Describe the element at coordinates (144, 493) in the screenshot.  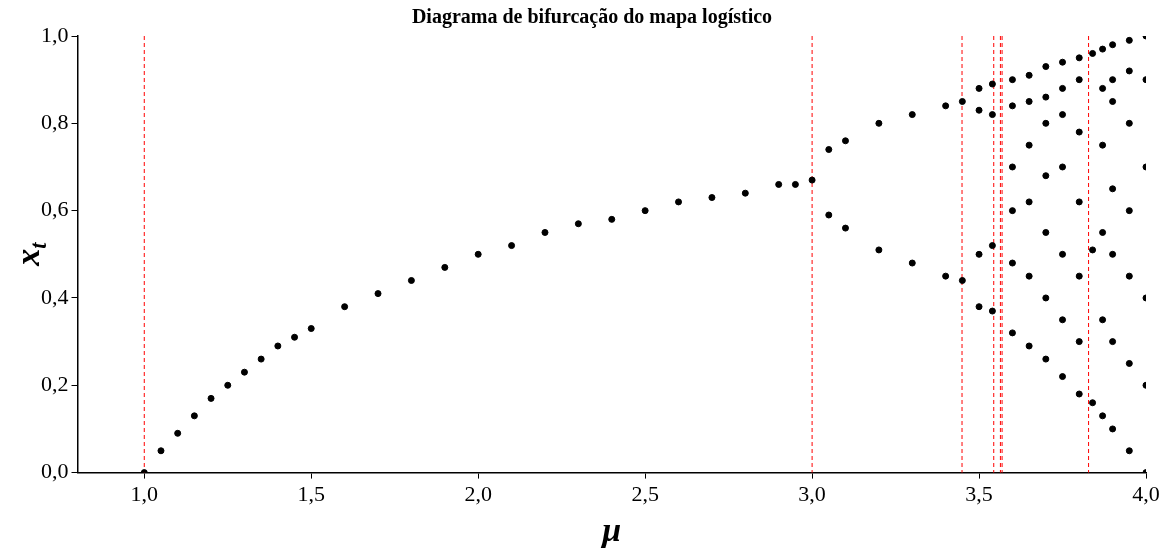
I see `x-tick-label: 1,0` at that location.